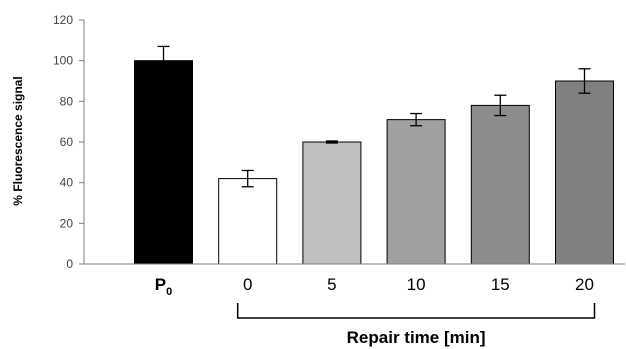 The width and height of the screenshot is (626, 349). Describe the element at coordinates (416, 325) in the screenshot. I see `repair-time-bracket: Repair time [min]` at that location.